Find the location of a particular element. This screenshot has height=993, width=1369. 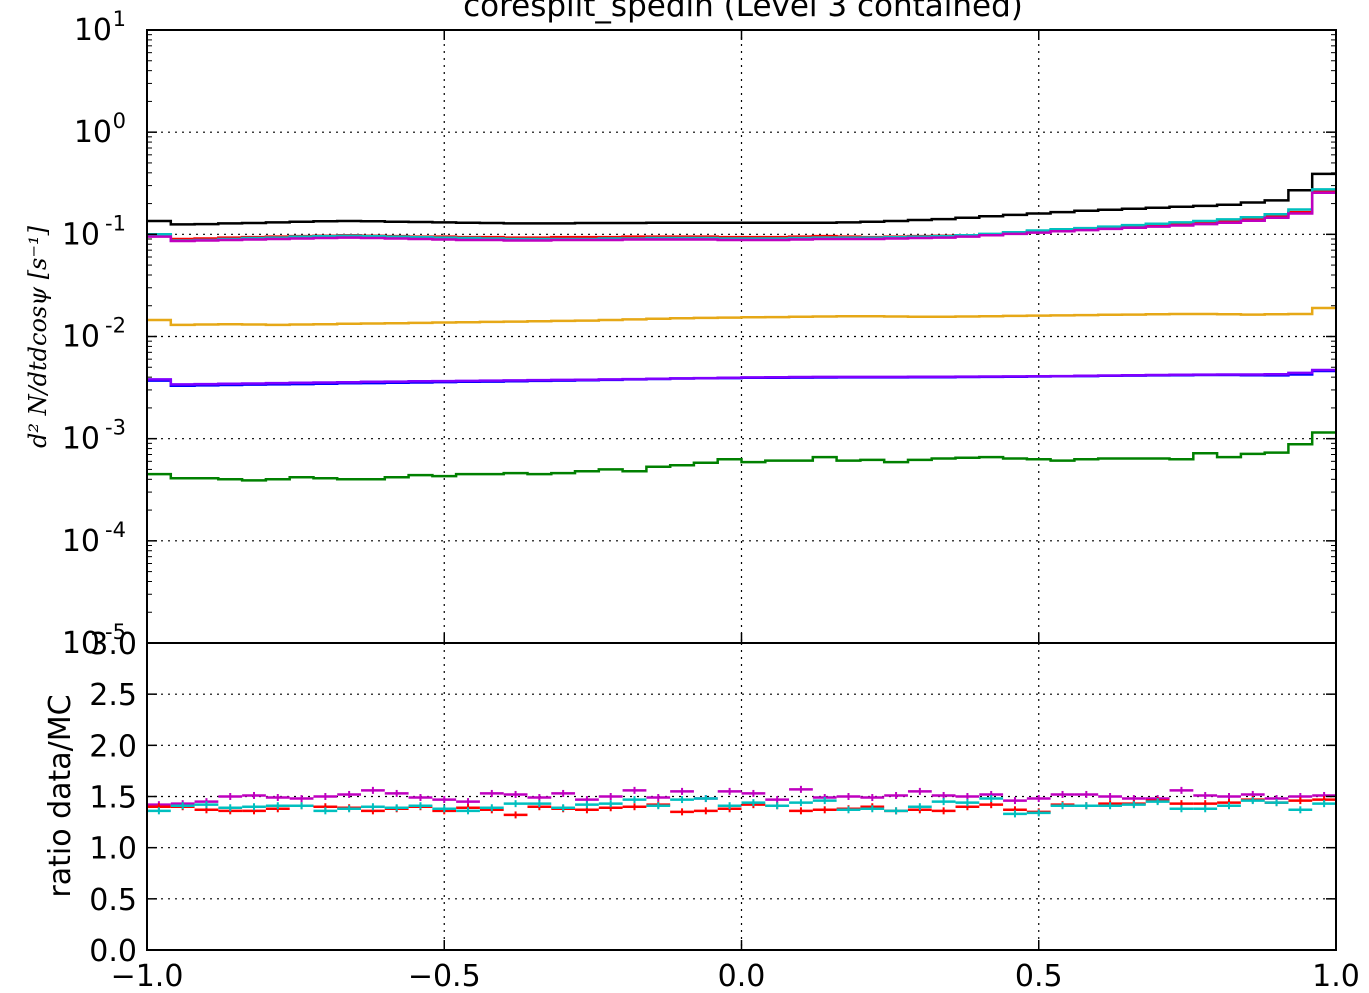

chart-title: corespilt_spedlh (Level 3 contained) is located at coordinates (743, 12).